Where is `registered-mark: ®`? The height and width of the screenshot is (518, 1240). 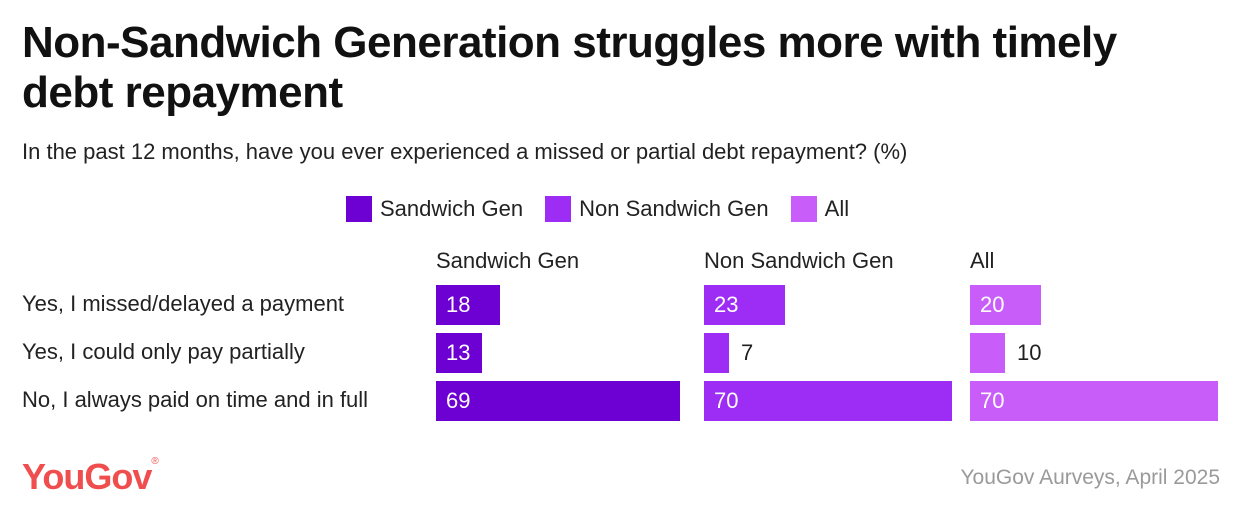
registered-mark: ® is located at coordinates (155, 461).